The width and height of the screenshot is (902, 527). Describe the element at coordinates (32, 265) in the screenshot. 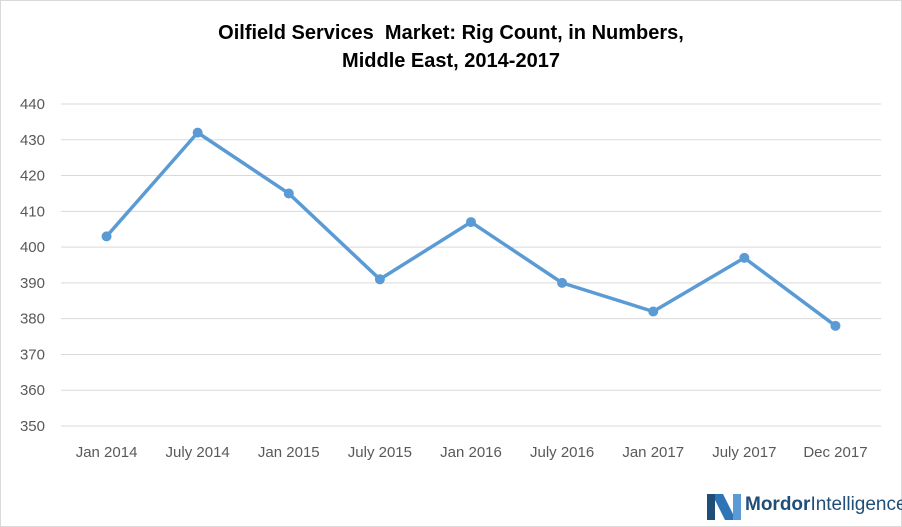

I see `y-axis-tick-labels: 350 360 370 380 390 400 410 420 430 440` at that location.